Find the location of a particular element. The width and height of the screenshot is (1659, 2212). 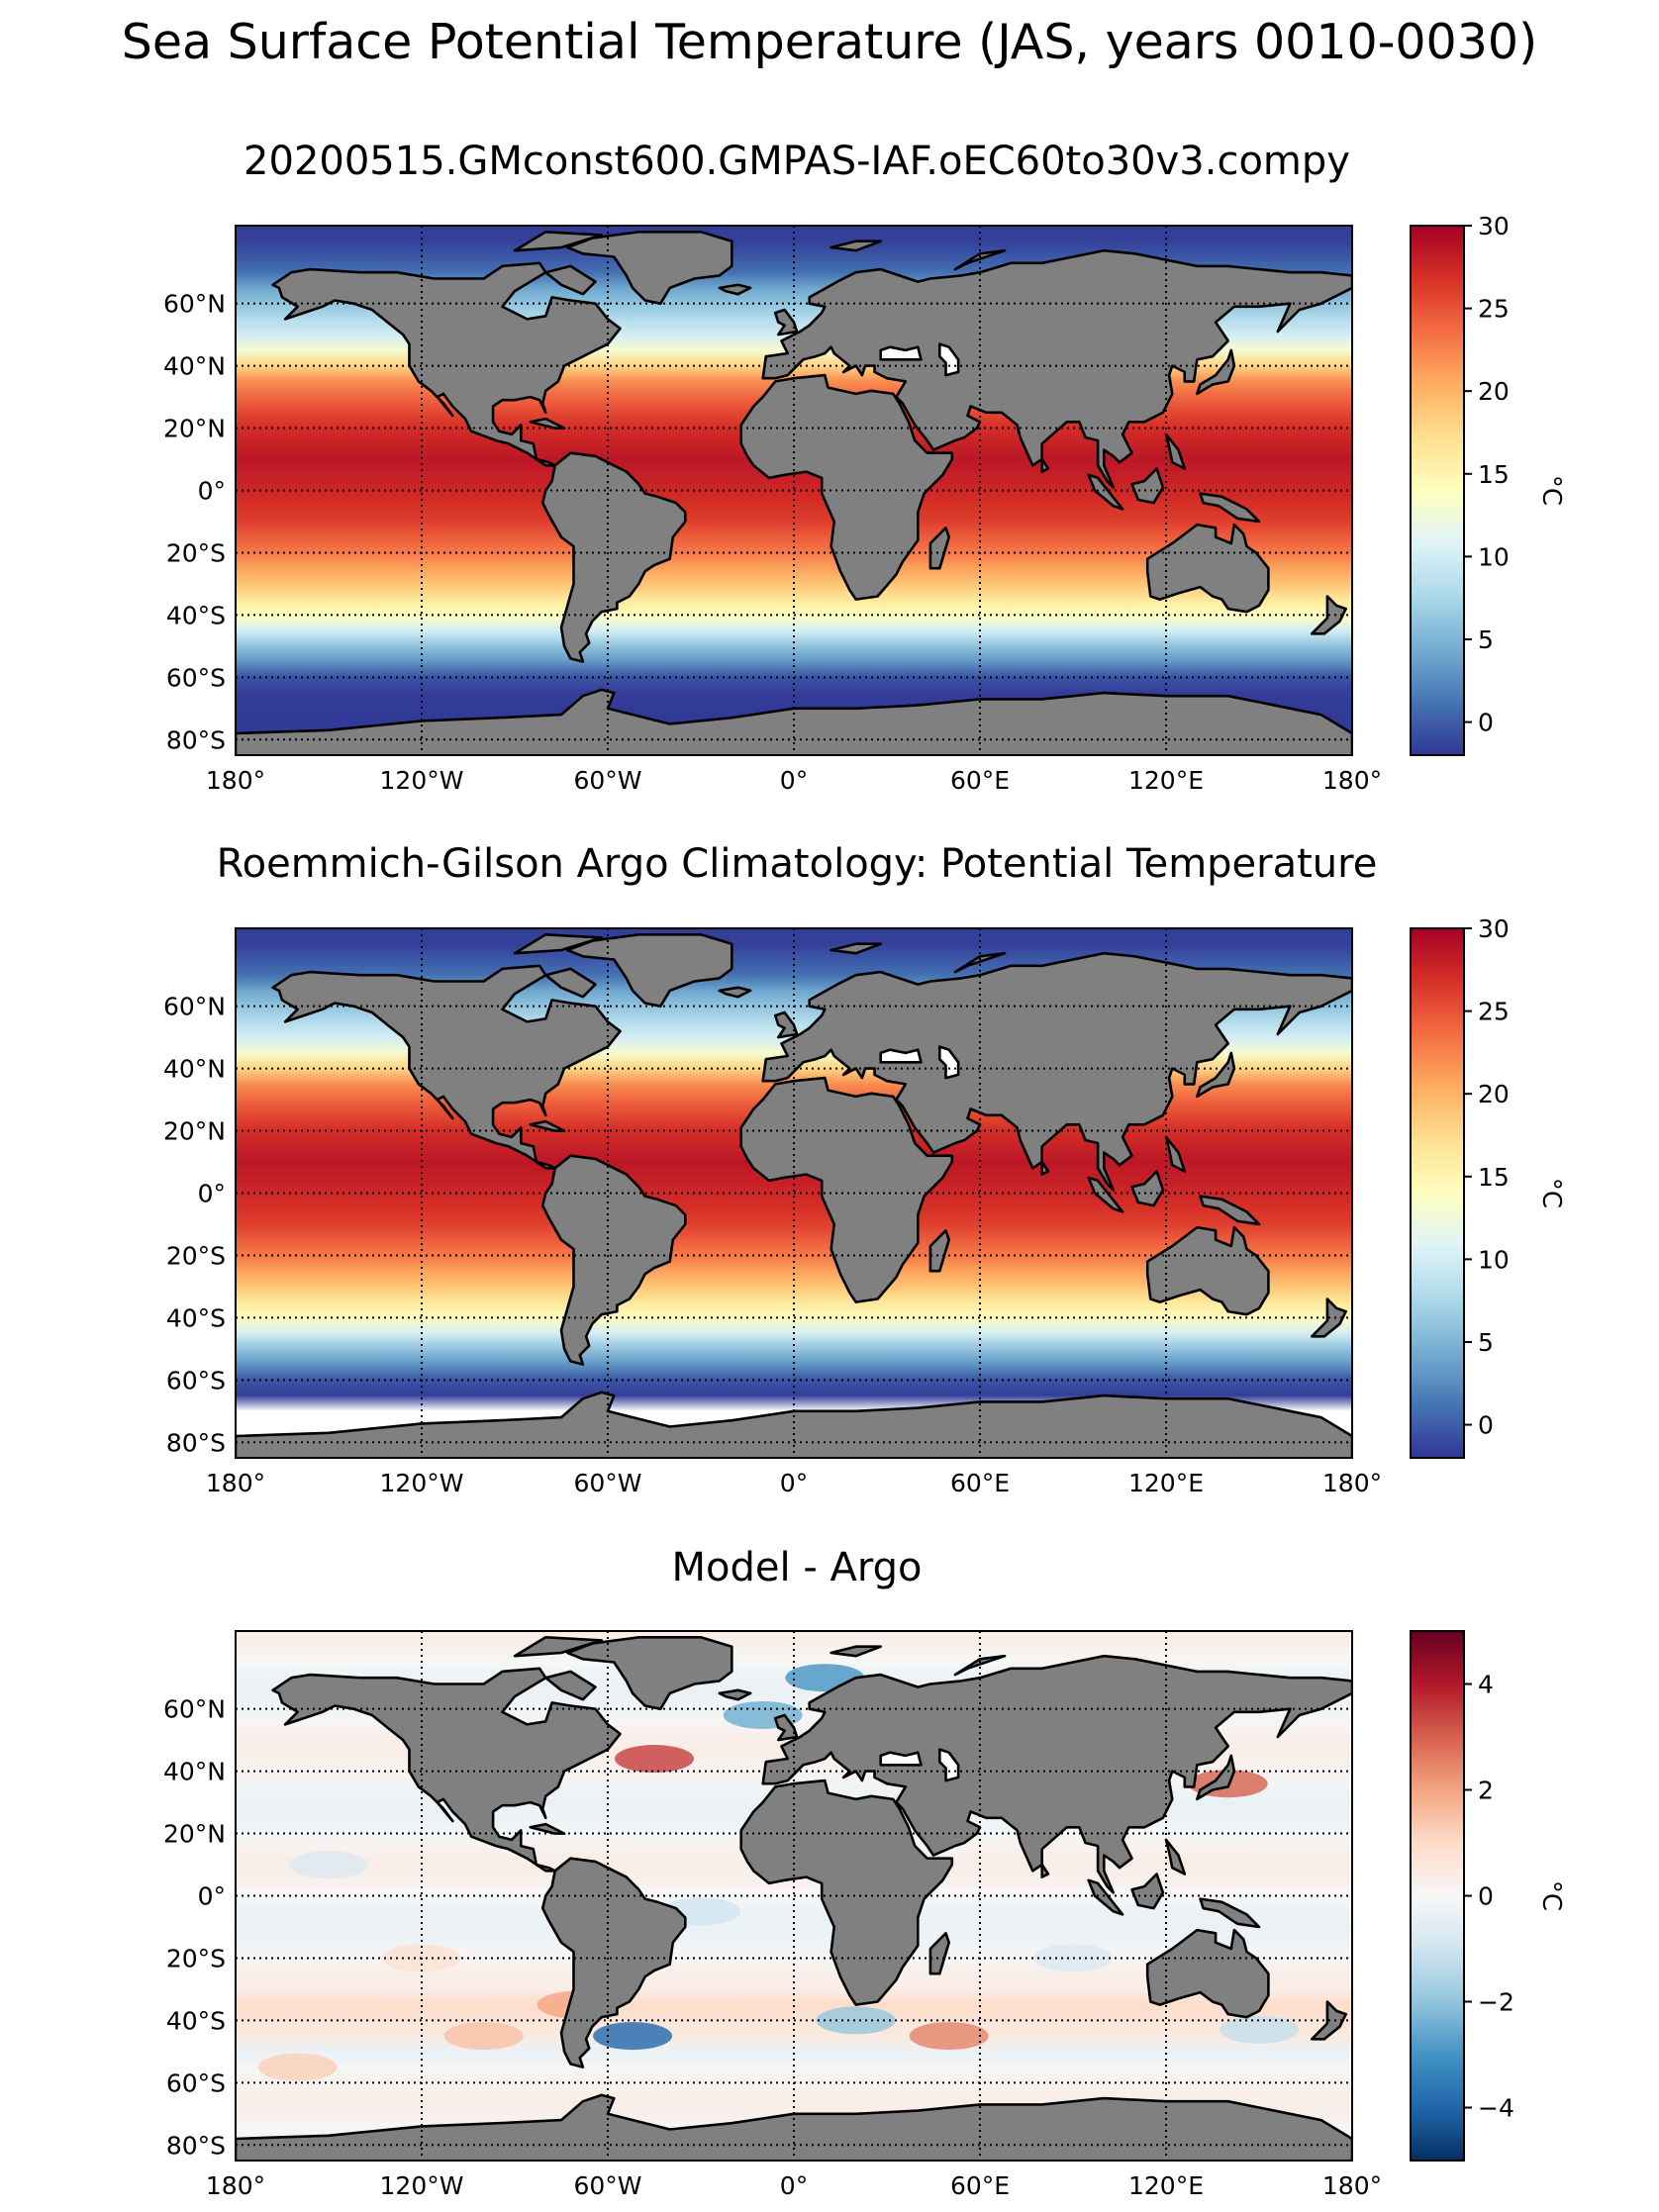

colorbar-tick-label: −2 is located at coordinates (1496, 2002).